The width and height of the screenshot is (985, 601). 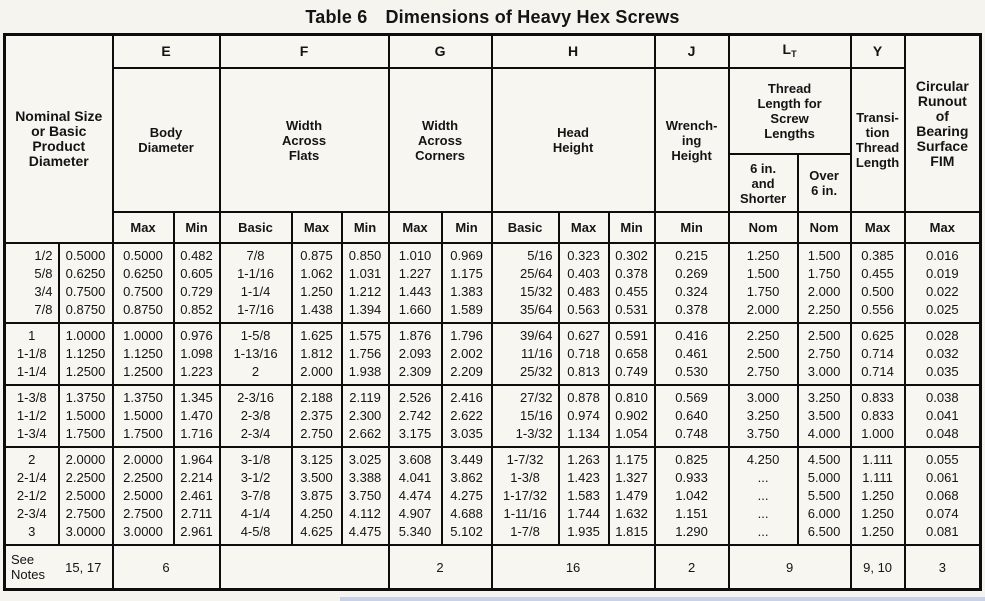 I want to click on cell-Y_max: 1.000, so click(x=877, y=436).